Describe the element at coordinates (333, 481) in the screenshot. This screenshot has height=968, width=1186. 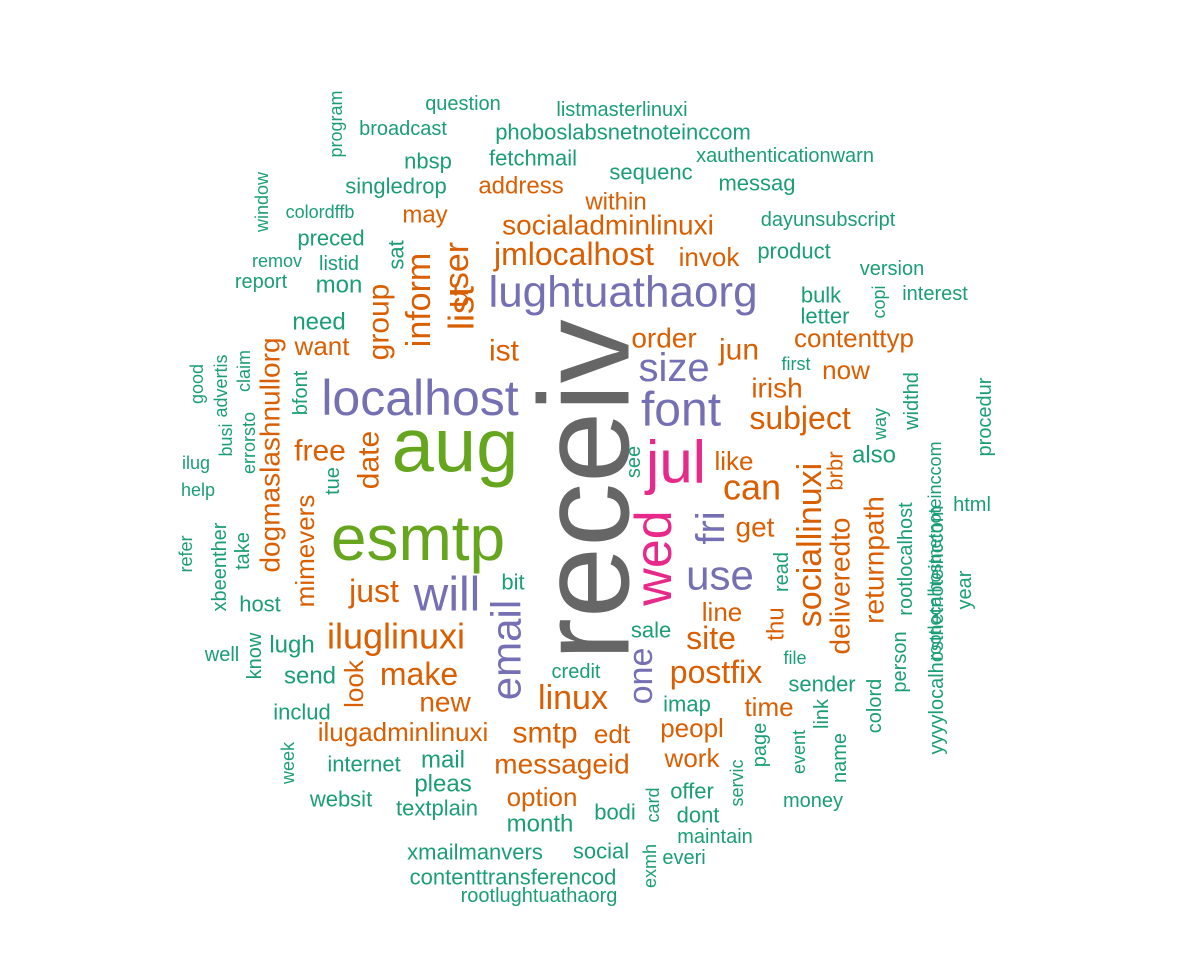
I see `word-tue: tue` at that location.